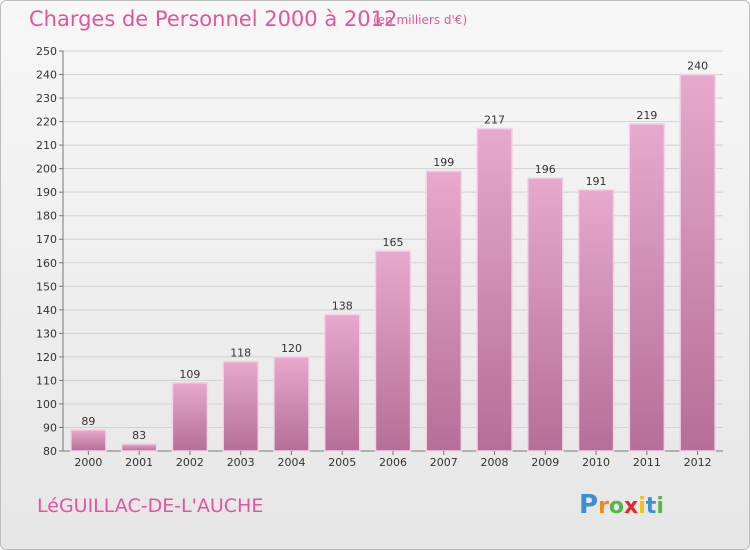 The height and width of the screenshot is (550, 750). Describe the element at coordinates (342, 462) in the screenshot. I see `x-tick-label: 2005` at that location.